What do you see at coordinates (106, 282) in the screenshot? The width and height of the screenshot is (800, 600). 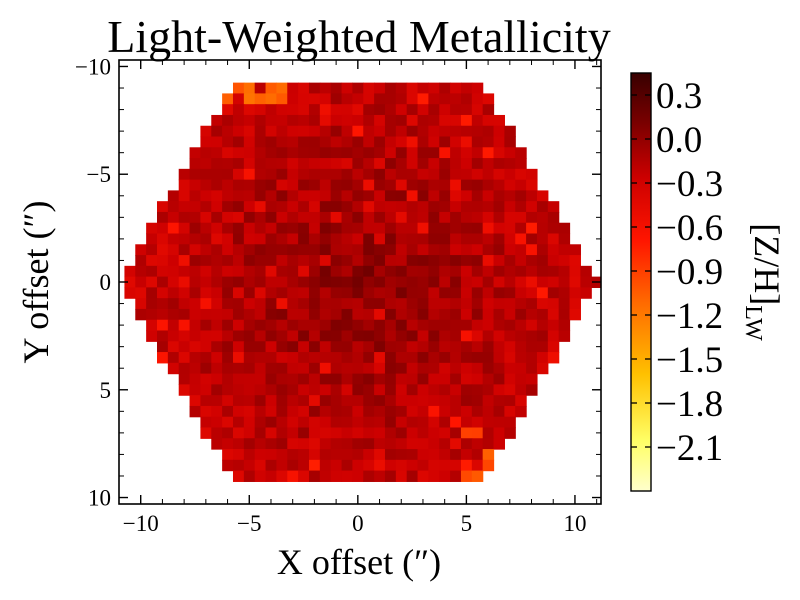 I see `y-tick-label: 0` at bounding box center [106, 282].